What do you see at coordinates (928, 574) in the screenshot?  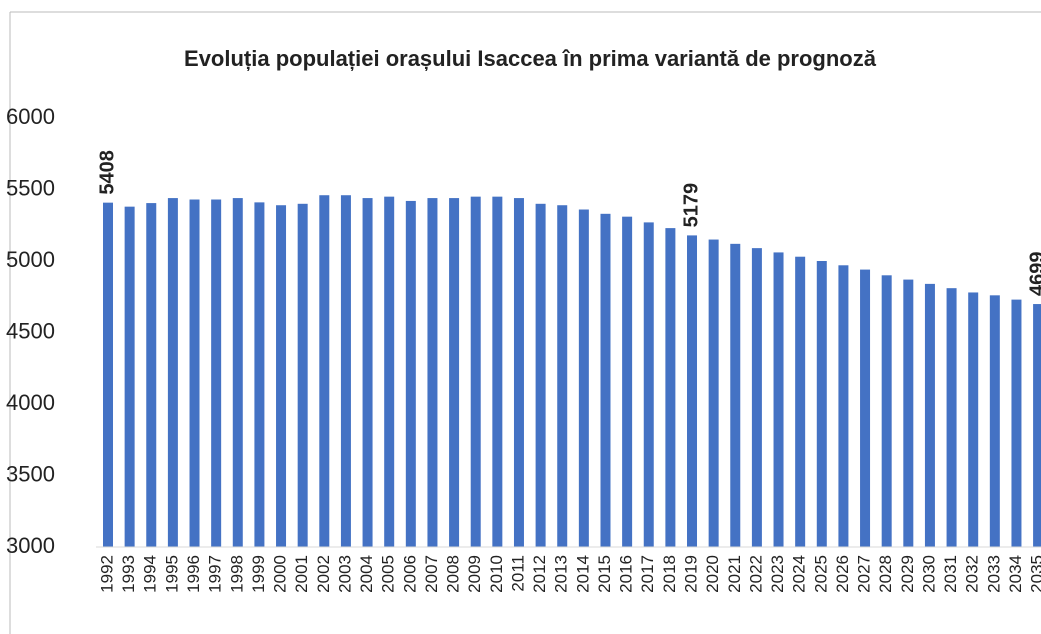 I see `x-tick-label: 2030` at bounding box center [928, 574].